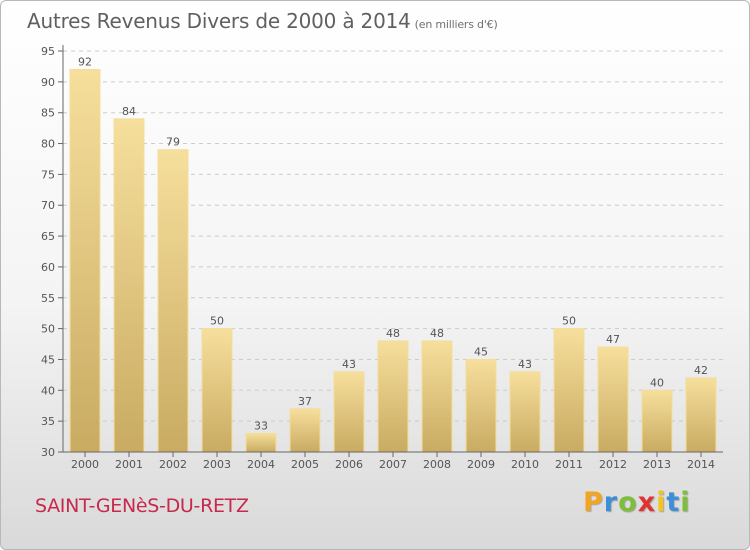 The image size is (750, 550). I want to click on x-tick-label-2007: 2007, so click(393, 464).